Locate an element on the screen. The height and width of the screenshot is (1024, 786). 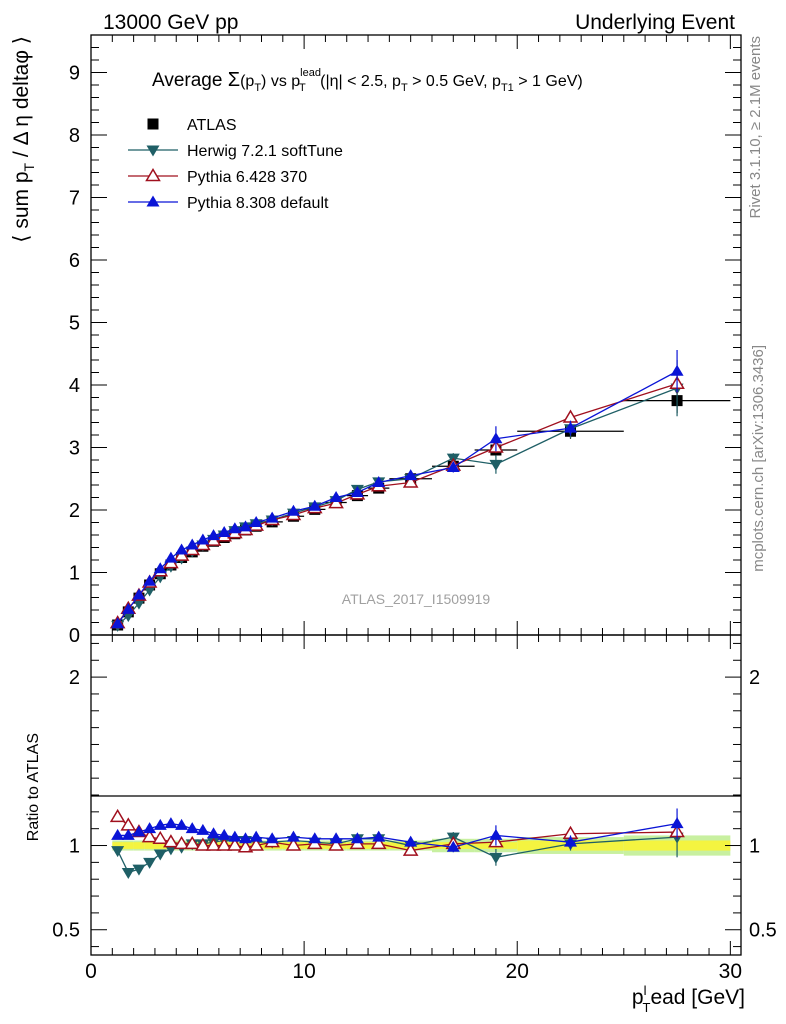
ratio-y-tick-label-right: 1 is located at coordinates (754, 847).